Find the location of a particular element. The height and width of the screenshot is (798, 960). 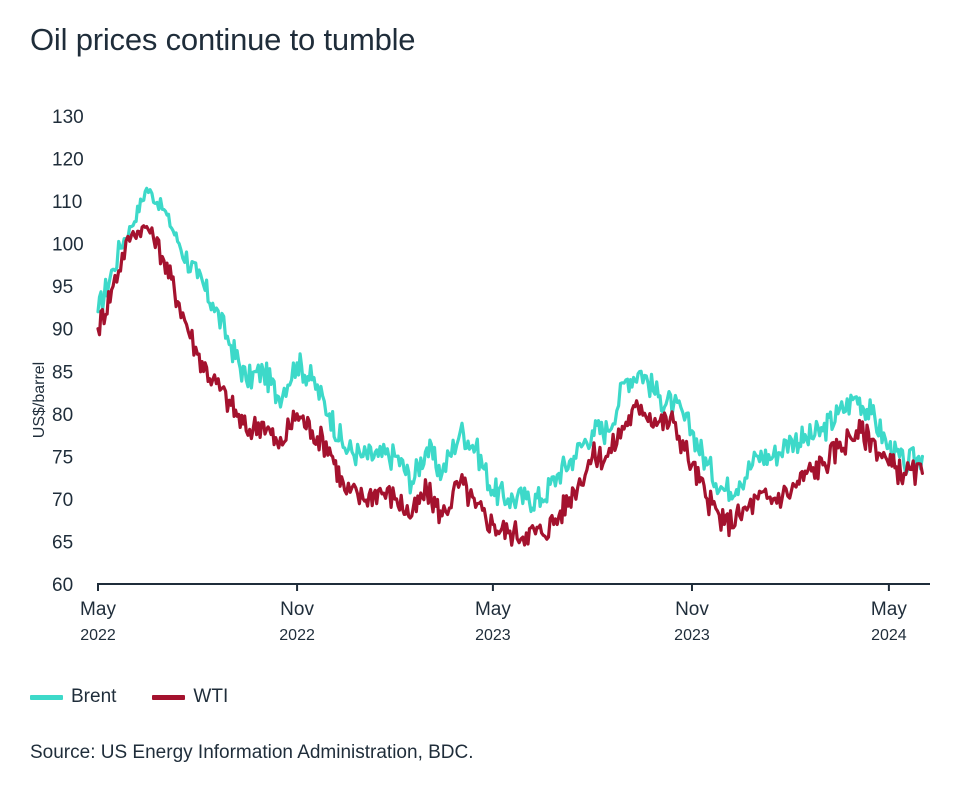

y-tick-label: 75 is located at coordinates (62, 457).